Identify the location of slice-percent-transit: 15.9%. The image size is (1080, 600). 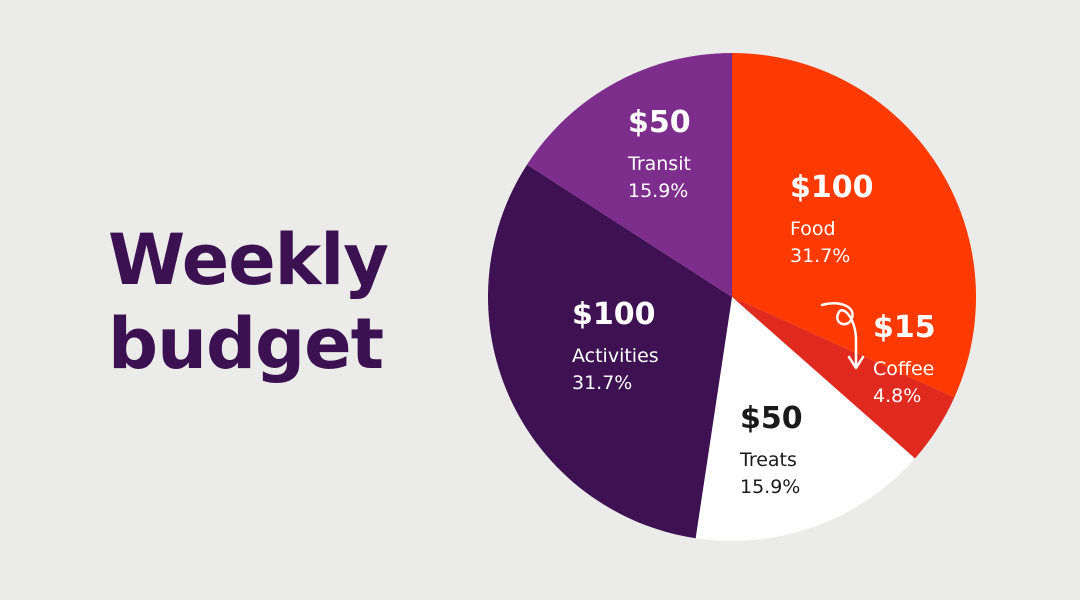
(658, 191).